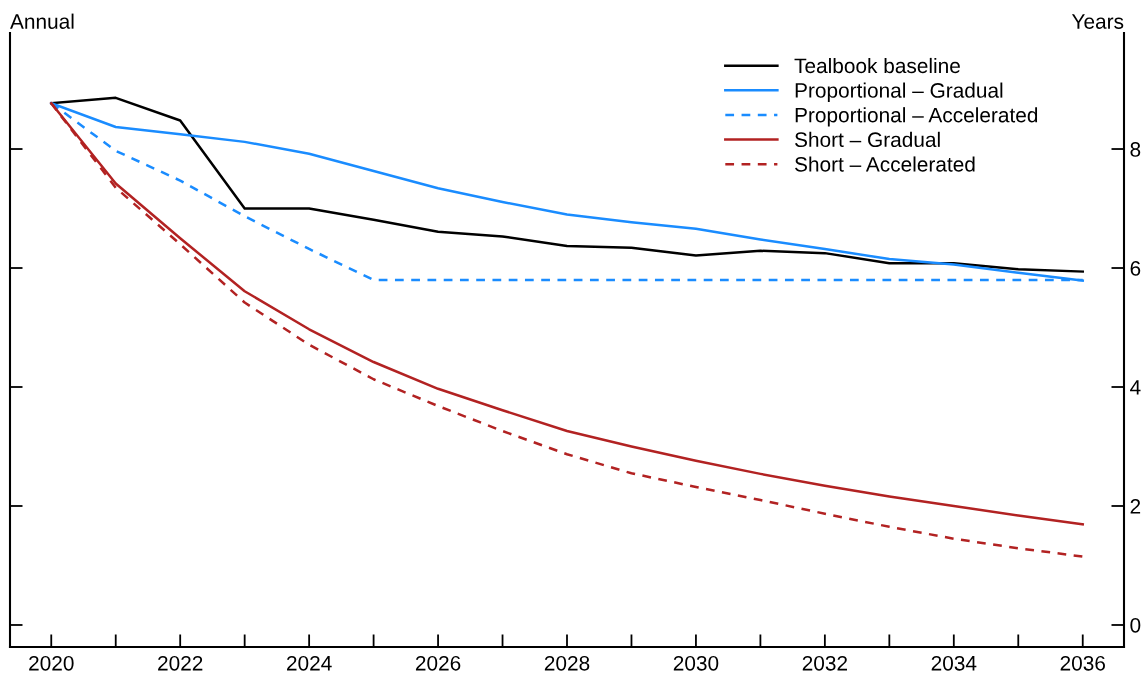 This screenshot has width=1146, height=685. I want to click on y-tick-label: 8, so click(1135, 149).